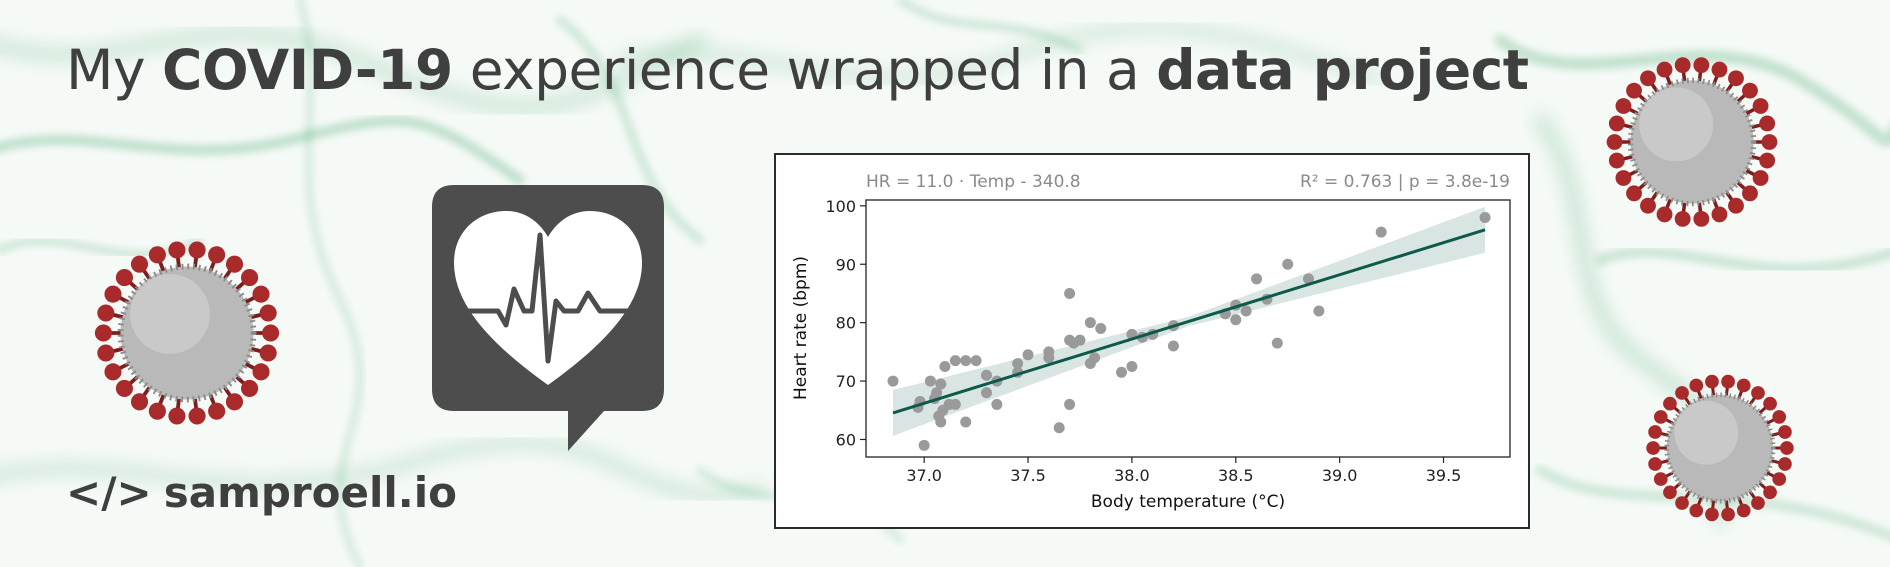  What do you see at coordinates (801, 328) in the screenshot?
I see `y-axis-label: Heart rate (bpm)` at bounding box center [801, 328].